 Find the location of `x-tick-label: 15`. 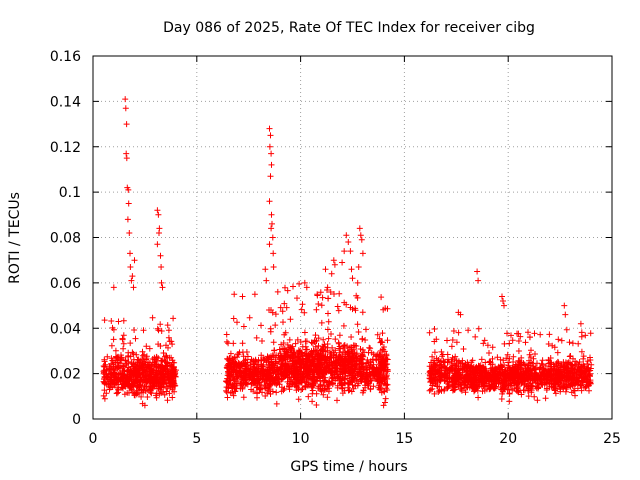

x-tick-label: 15 is located at coordinates (404, 439).